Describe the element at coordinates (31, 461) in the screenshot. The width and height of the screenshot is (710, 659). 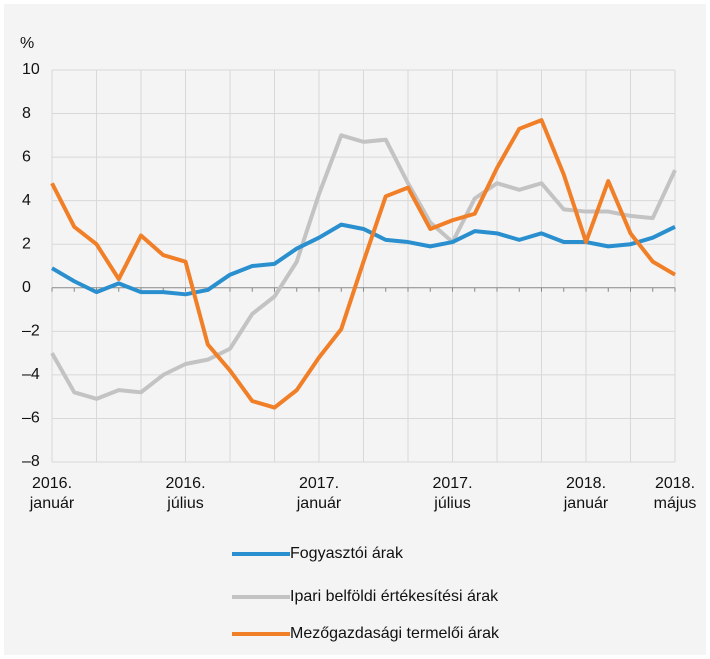
I see `y-tick-label: –8` at that location.